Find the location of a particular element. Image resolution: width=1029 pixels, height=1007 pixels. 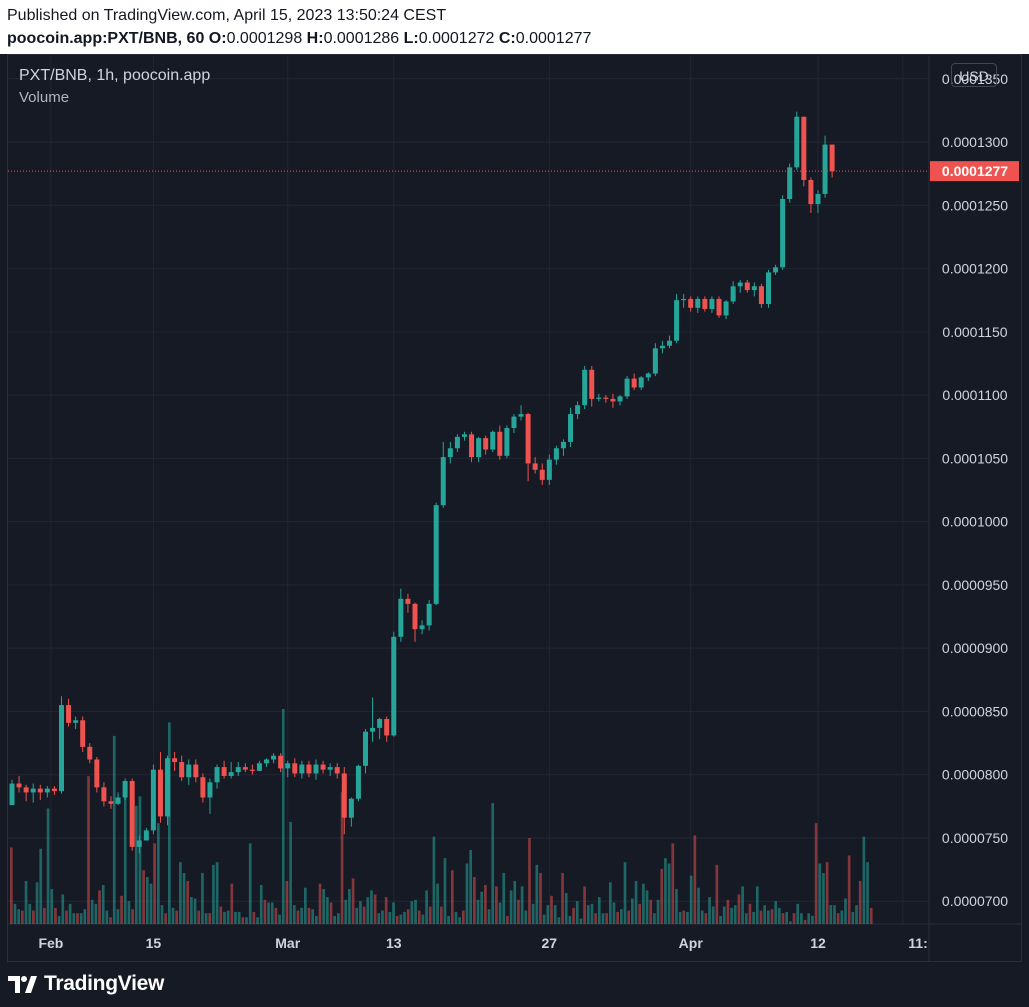

h-label: H: is located at coordinates (315, 38).